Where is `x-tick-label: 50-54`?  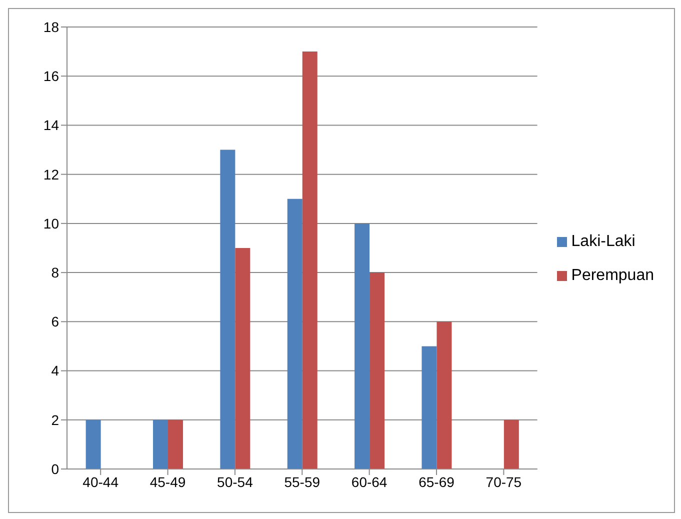 x-tick-label: 50-54 is located at coordinates (235, 482).